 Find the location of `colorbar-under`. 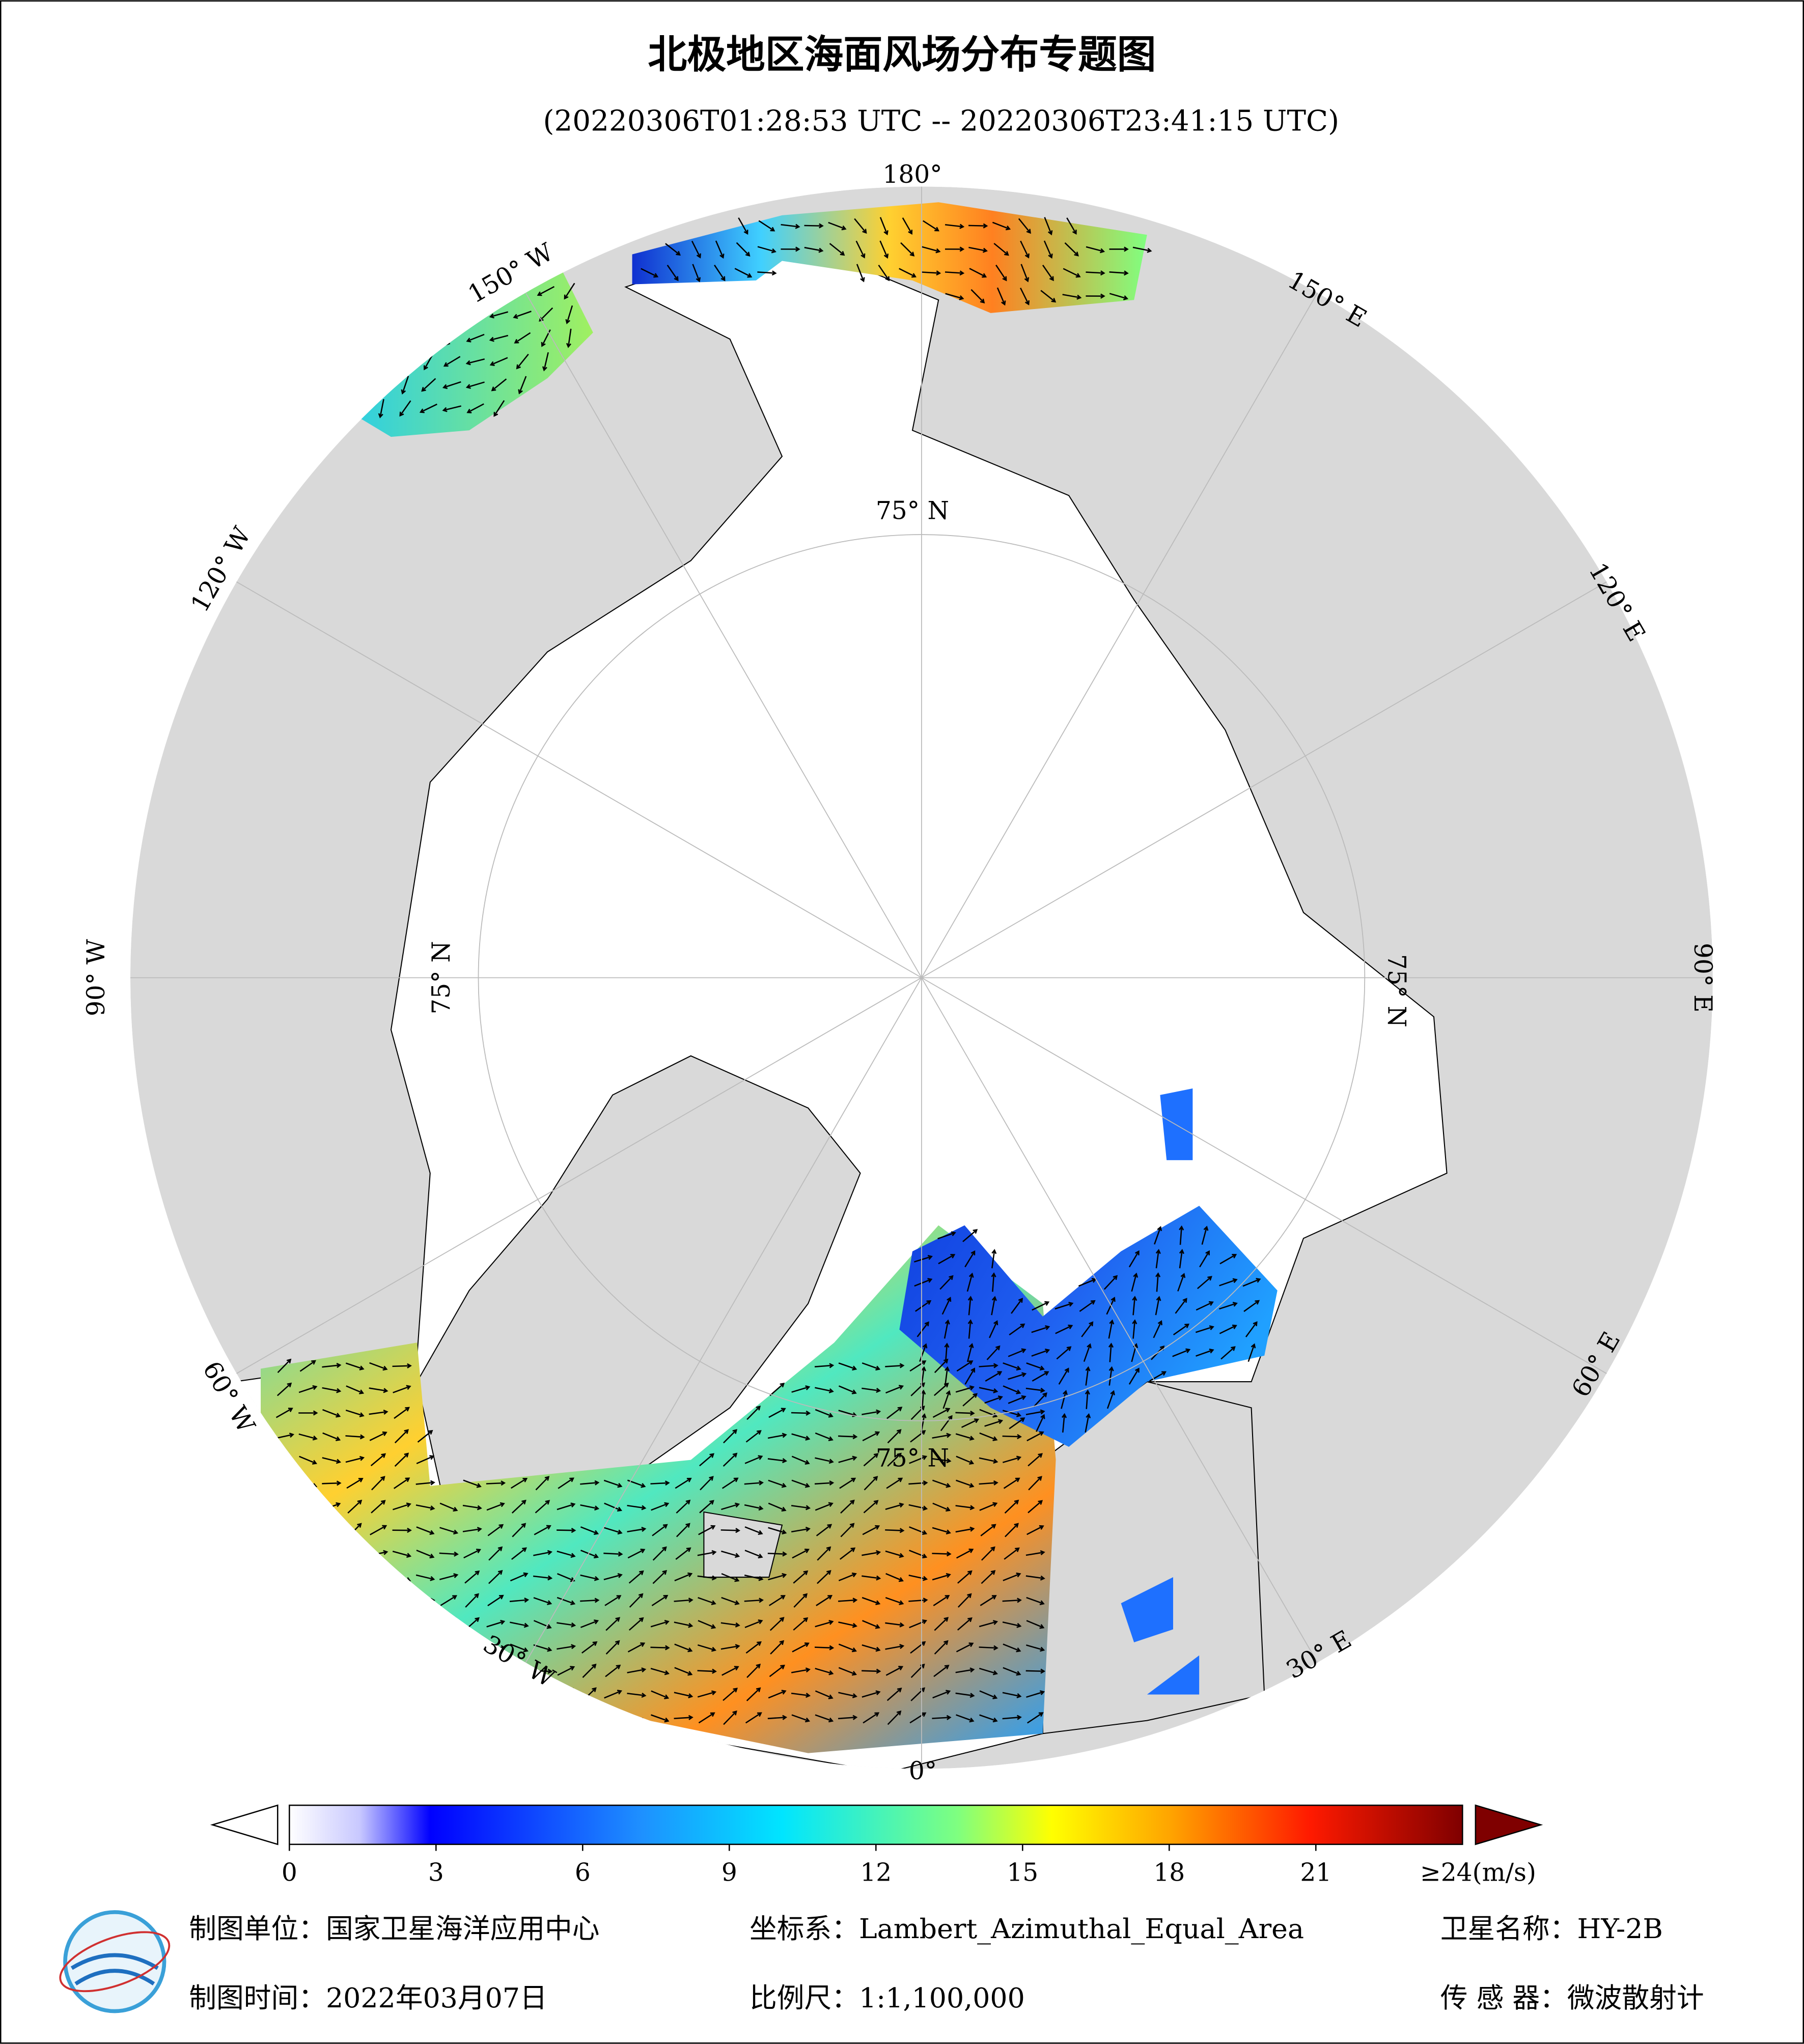

colorbar-under is located at coordinates (244, 1824).